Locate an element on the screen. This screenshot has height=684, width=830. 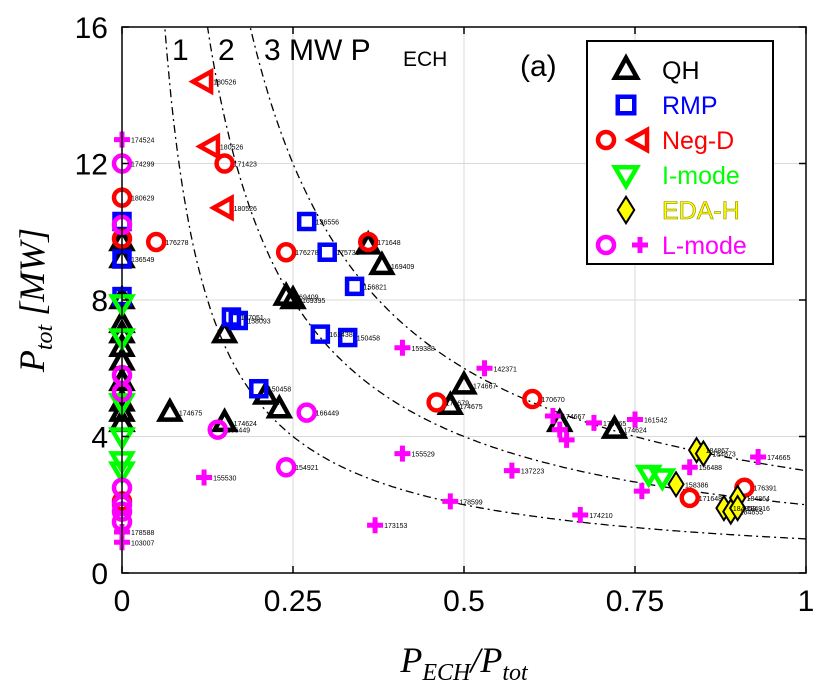
shot-label: 161542 is located at coordinates (655, 420).